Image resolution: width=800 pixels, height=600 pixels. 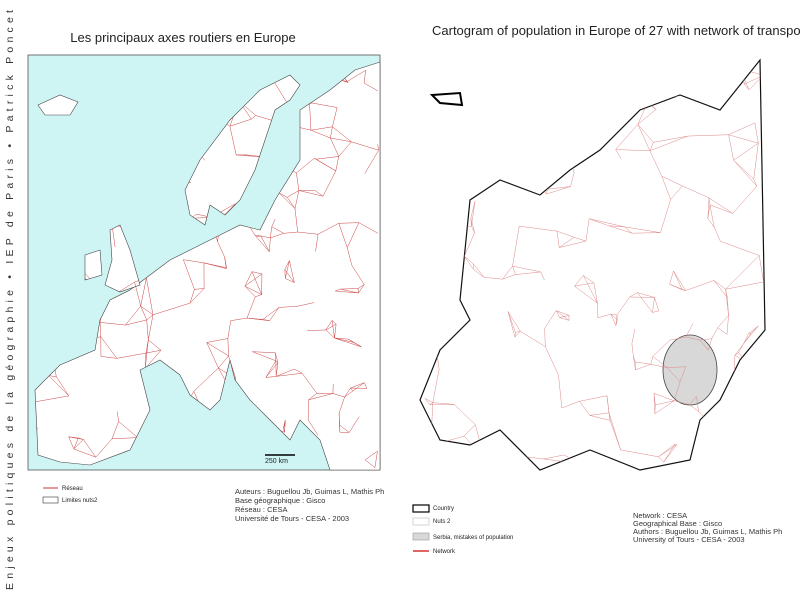 What do you see at coordinates (660, 515) in the screenshot?
I see `credit-line: Network : CESA` at bounding box center [660, 515].